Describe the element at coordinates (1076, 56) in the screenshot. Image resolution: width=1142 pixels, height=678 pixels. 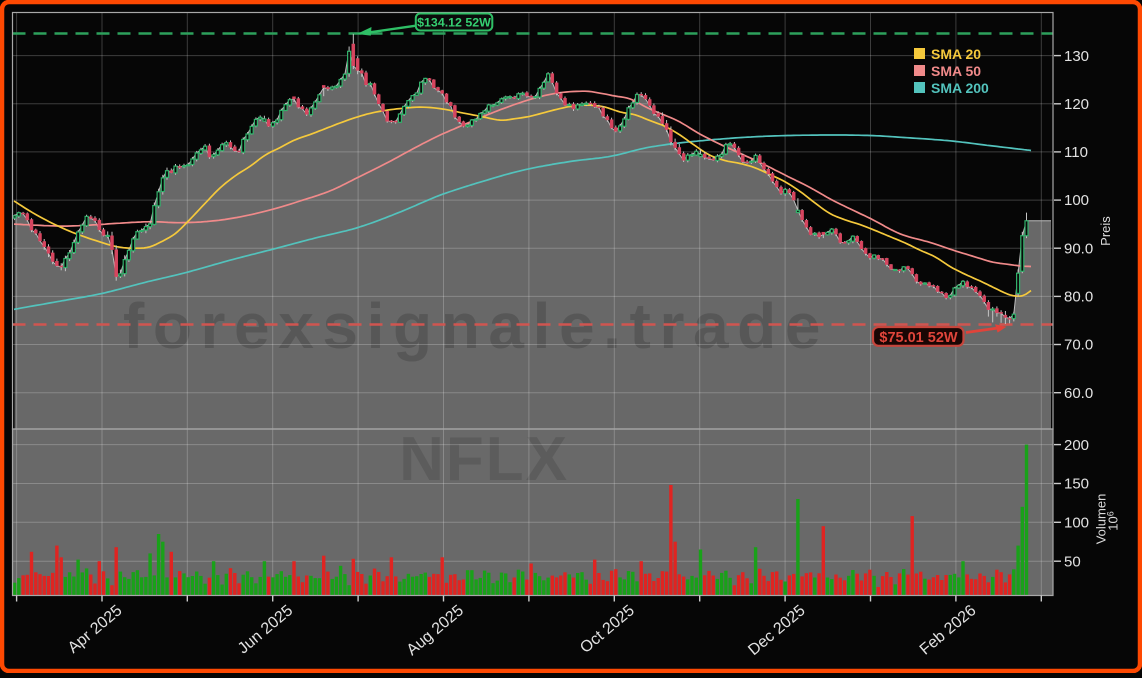
I see `svg-text: 130` at that location.